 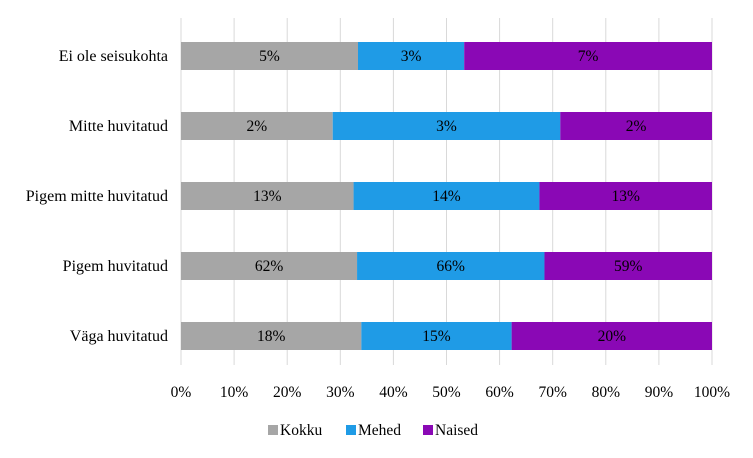 I want to click on x-tick-label: 80%, so click(x=606, y=392).